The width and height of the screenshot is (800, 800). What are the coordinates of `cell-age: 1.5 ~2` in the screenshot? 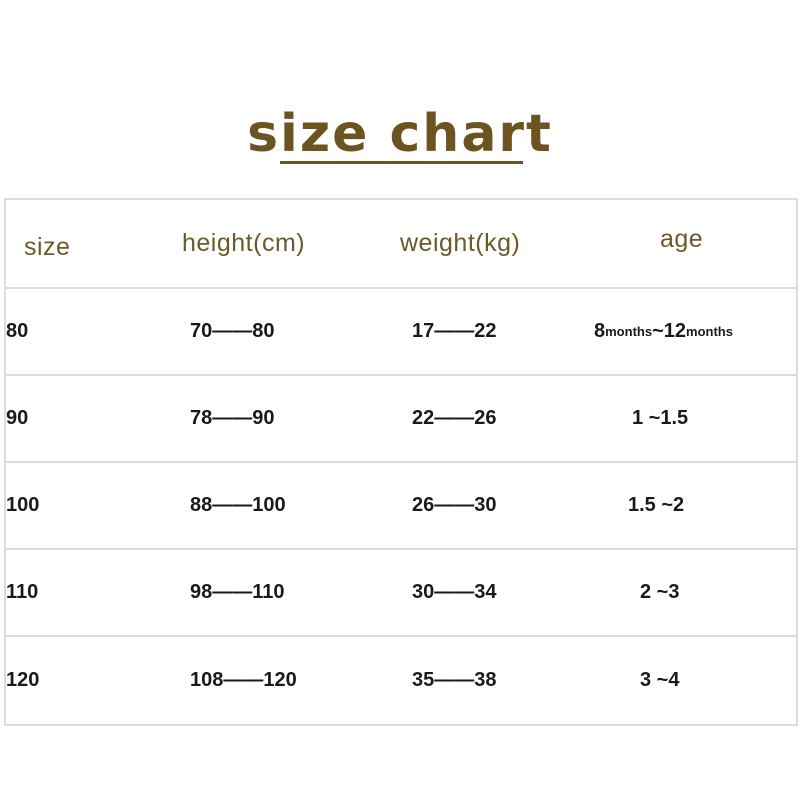 It's located at (656, 505).